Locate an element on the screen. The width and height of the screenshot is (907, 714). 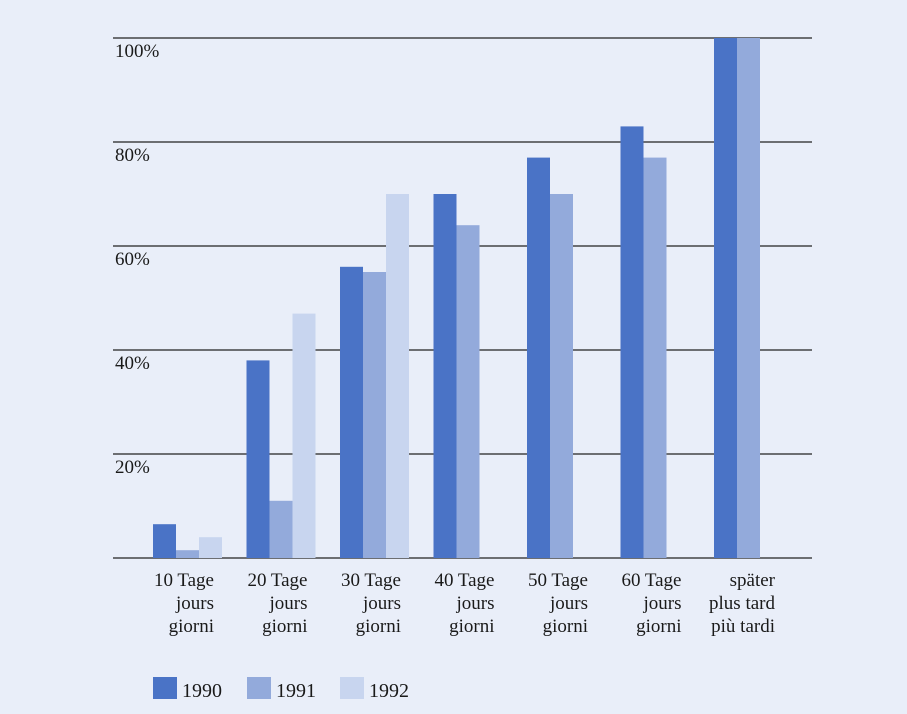
y-tick-label: 20% is located at coordinates (132, 467).